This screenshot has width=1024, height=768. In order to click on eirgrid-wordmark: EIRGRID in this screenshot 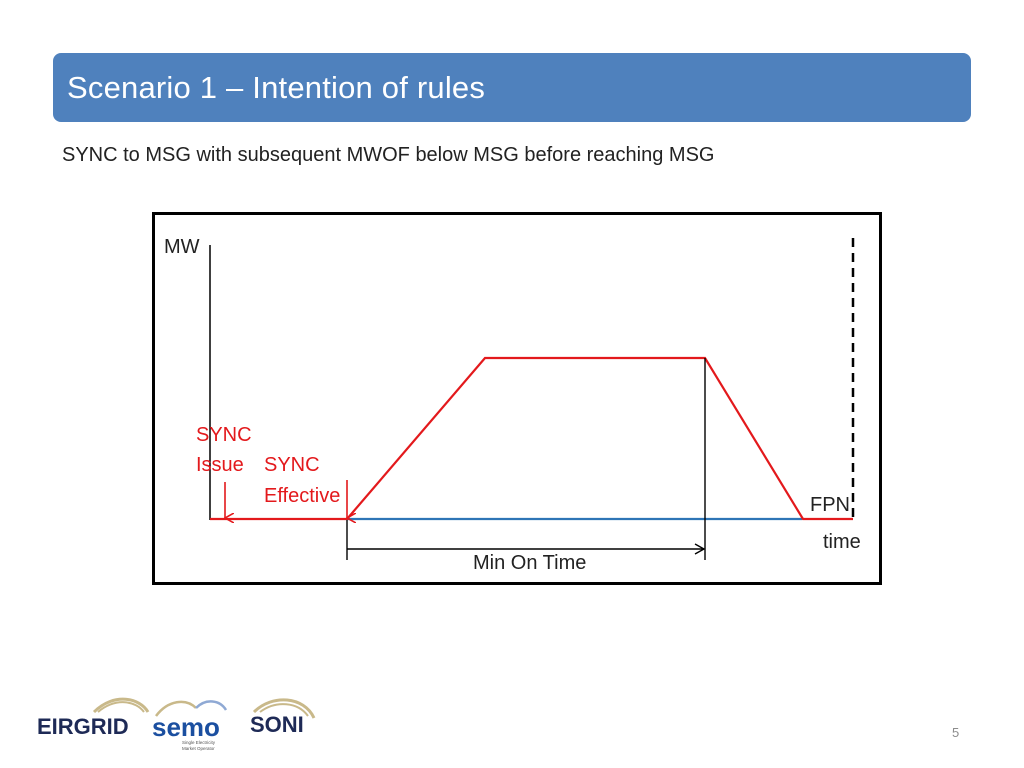, I will do `click(83, 726)`.